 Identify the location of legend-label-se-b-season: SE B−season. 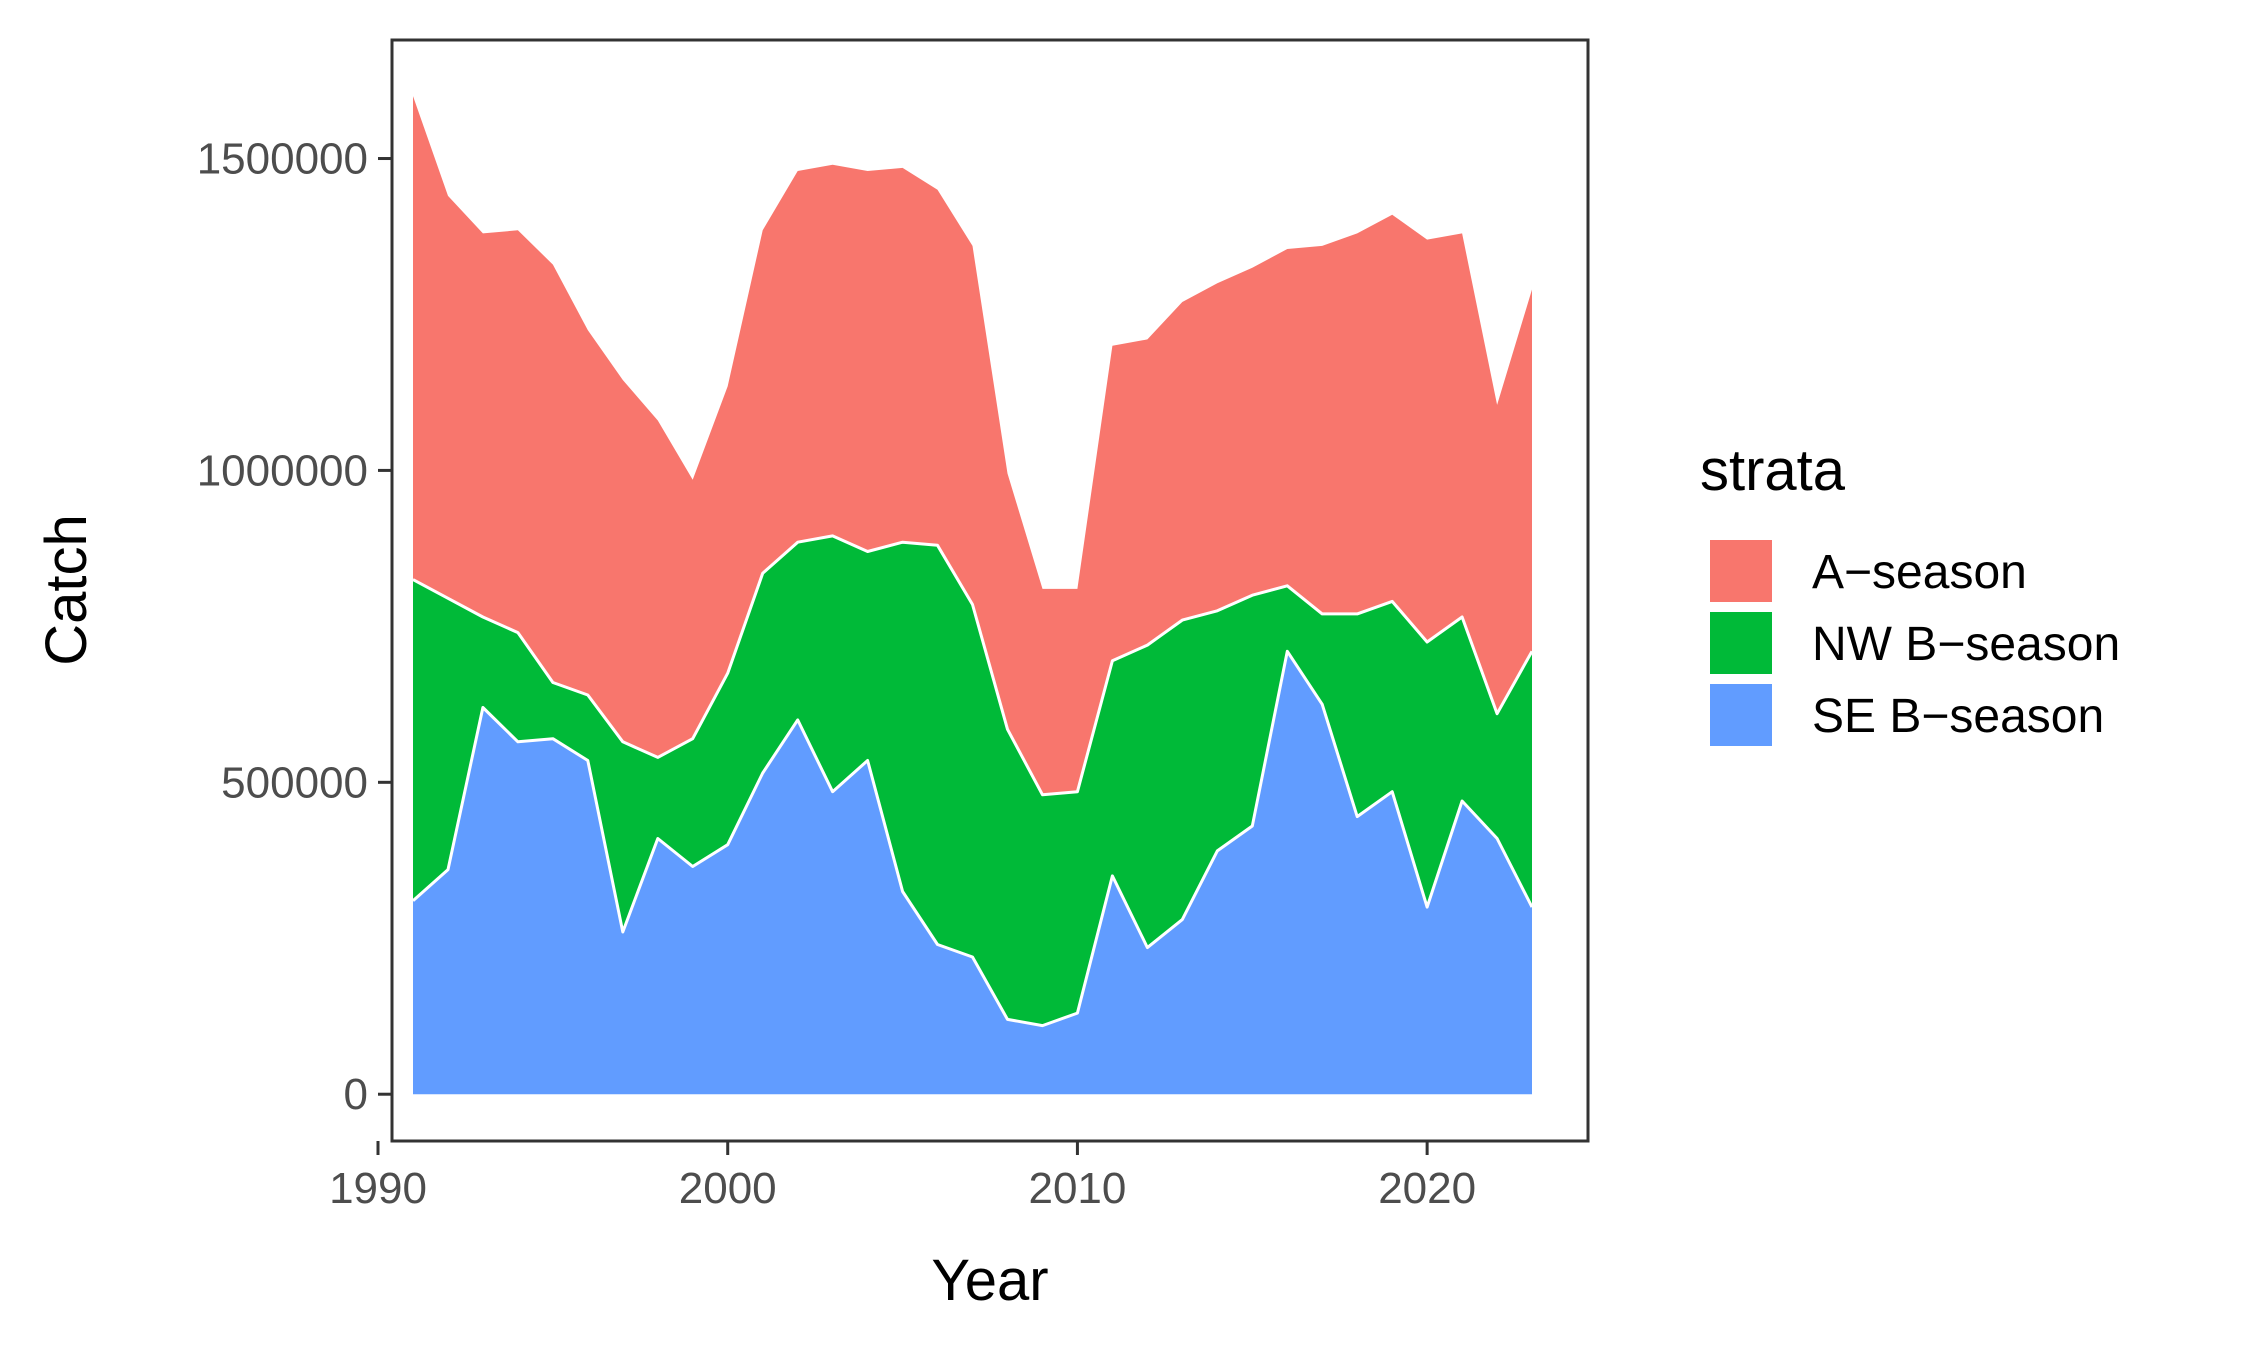
(1958, 716).